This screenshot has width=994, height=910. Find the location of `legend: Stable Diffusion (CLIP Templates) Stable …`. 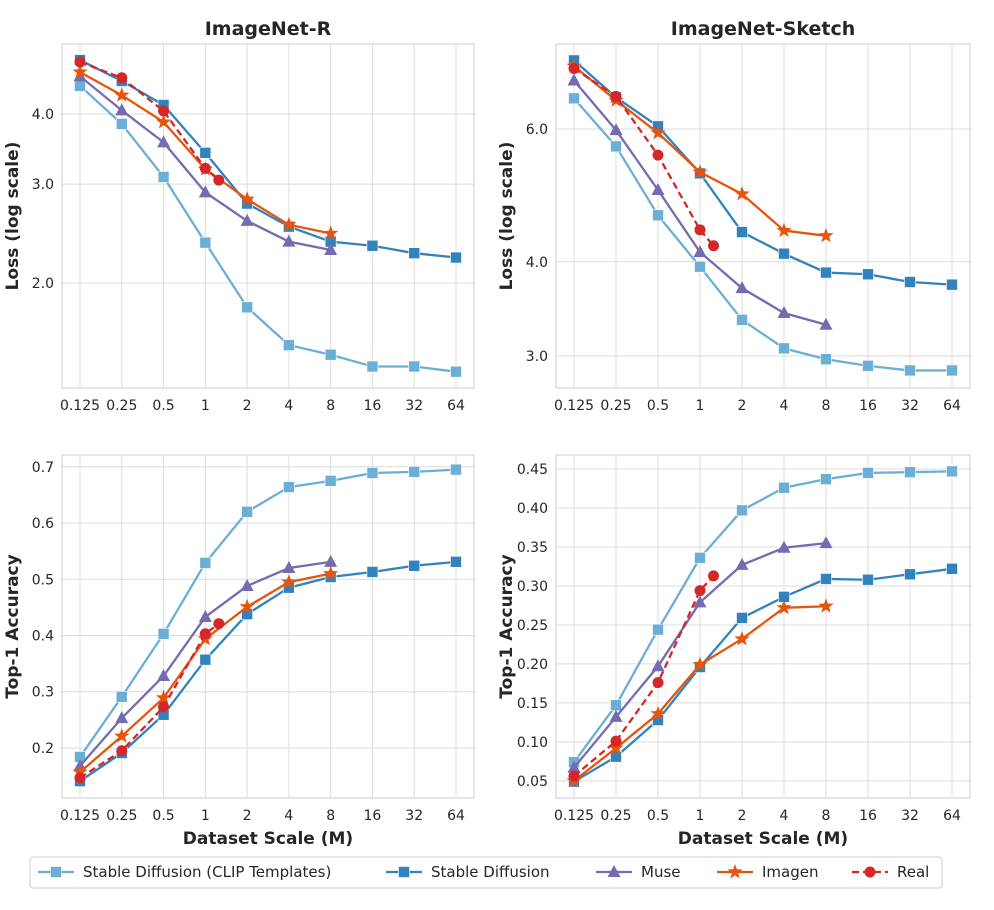

legend: Stable Diffusion (CLIP Templates) Stable … is located at coordinates (486, 872).